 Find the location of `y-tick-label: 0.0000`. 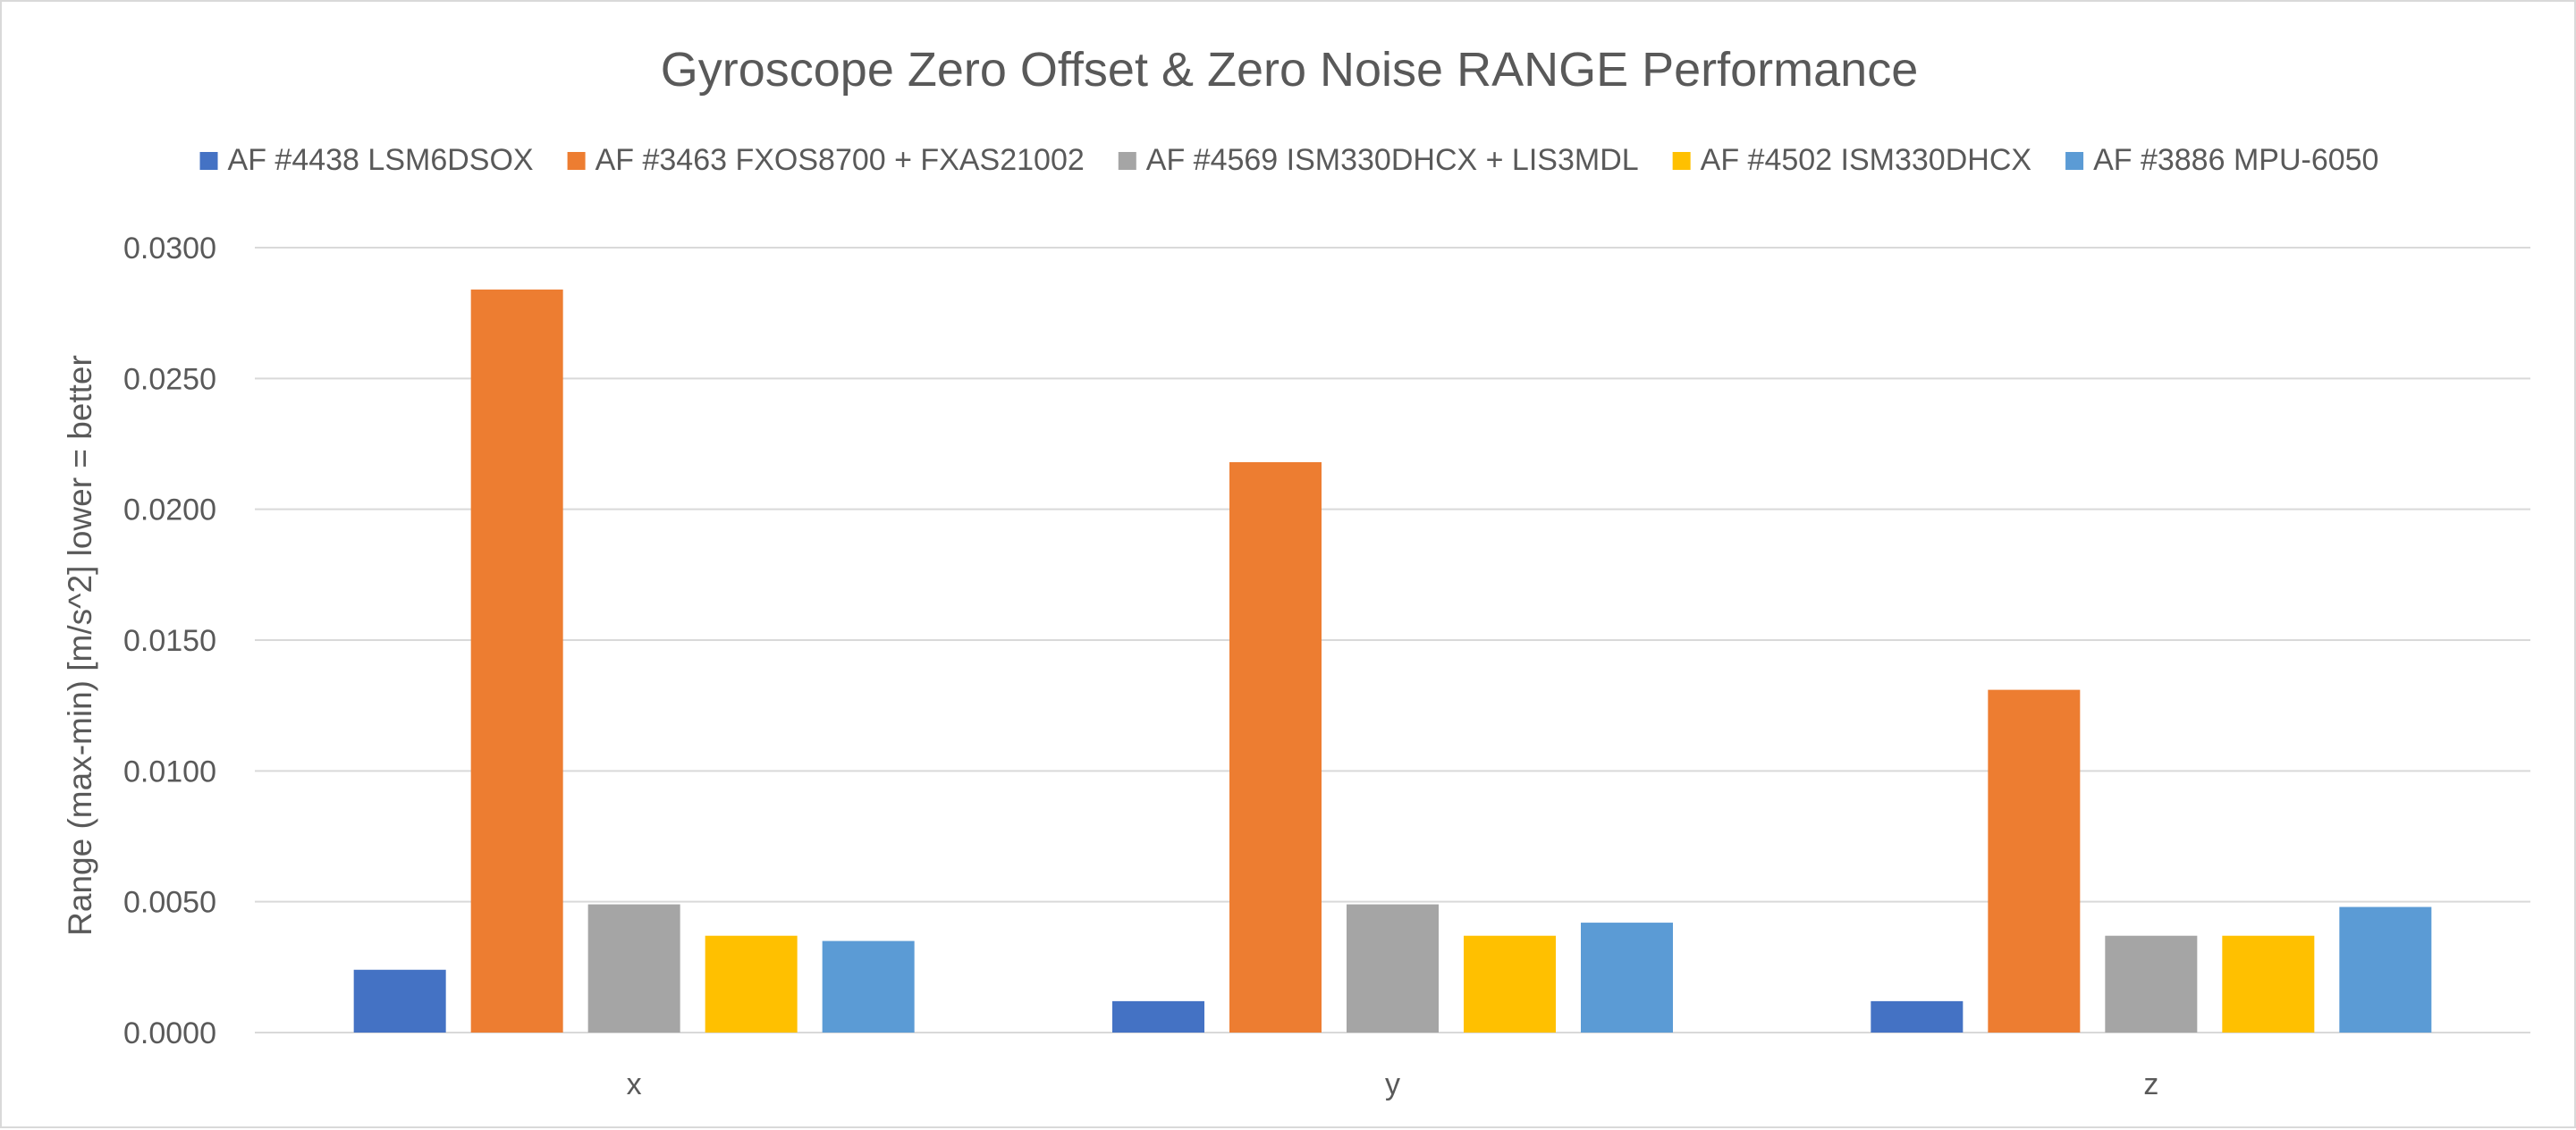

y-tick-label: 0.0000 is located at coordinates (169, 1033).